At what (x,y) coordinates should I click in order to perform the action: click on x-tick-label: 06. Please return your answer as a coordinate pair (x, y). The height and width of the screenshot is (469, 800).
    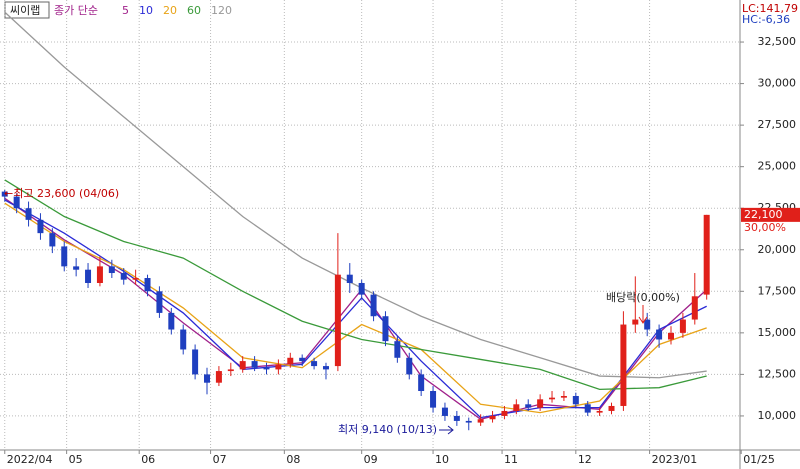
    Looking at the image, I should click on (148, 459).